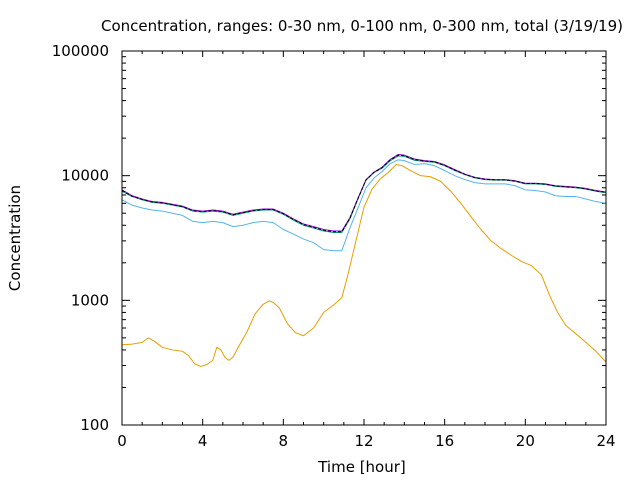  What do you see at coordinates (203, 441) in the screenshot?
I see `x-tick-label: 4` at bounding box center [203, 441].